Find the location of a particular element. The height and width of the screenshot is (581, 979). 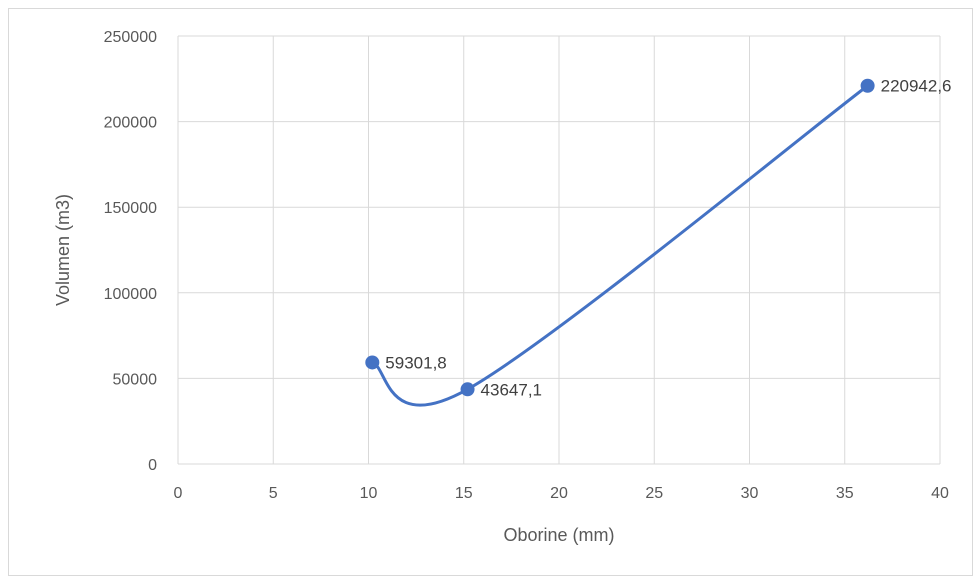

data-label: 59301,8 is located at coordinates (415, 362).